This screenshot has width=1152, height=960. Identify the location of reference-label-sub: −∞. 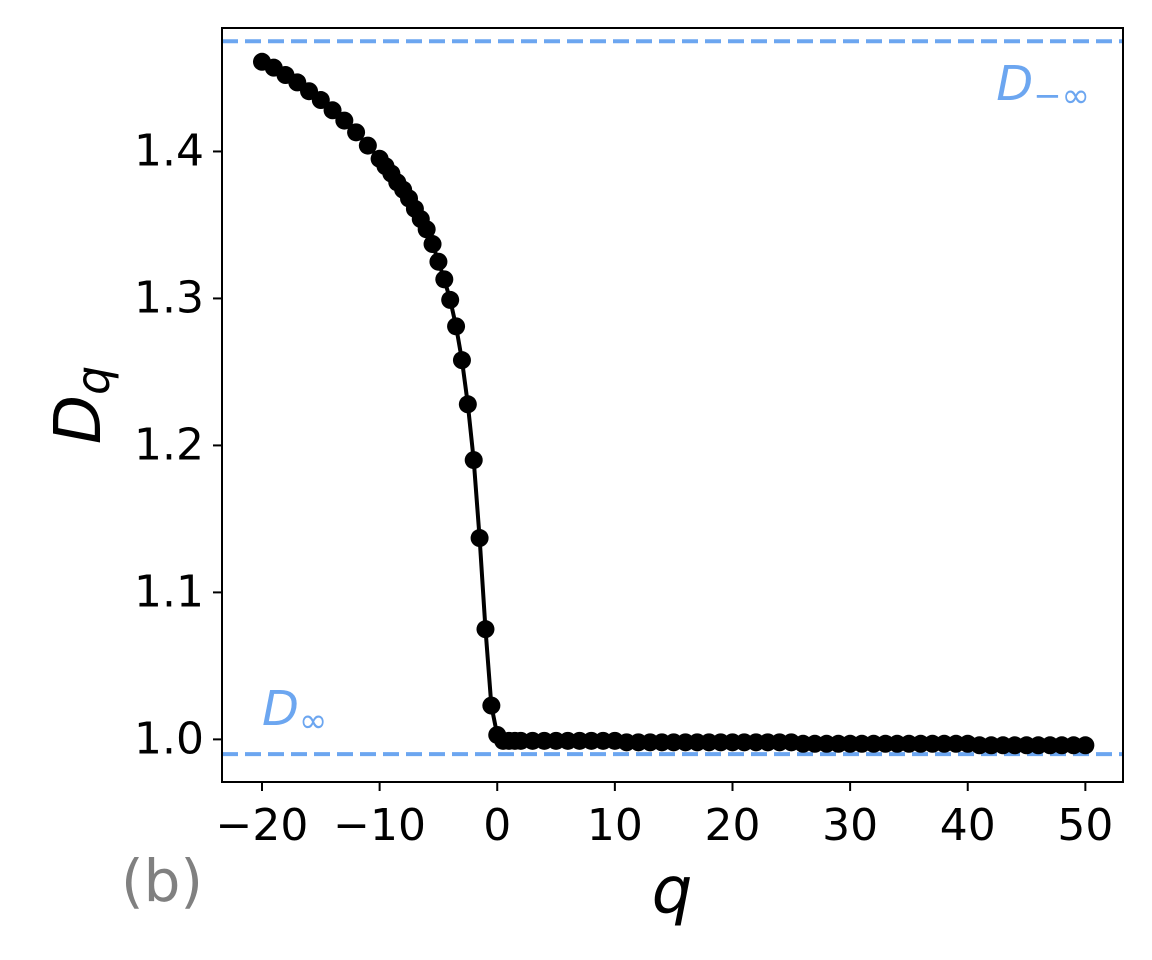
(1061, 96).